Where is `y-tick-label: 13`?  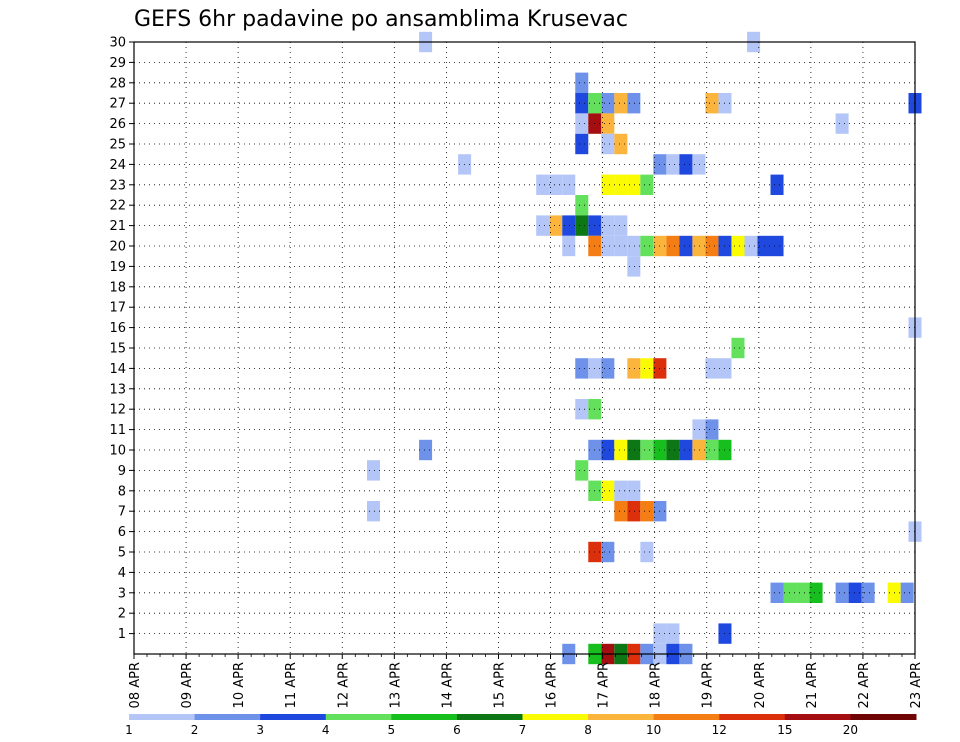
y-tick-label: 13 is located at coordinates (117, 389).